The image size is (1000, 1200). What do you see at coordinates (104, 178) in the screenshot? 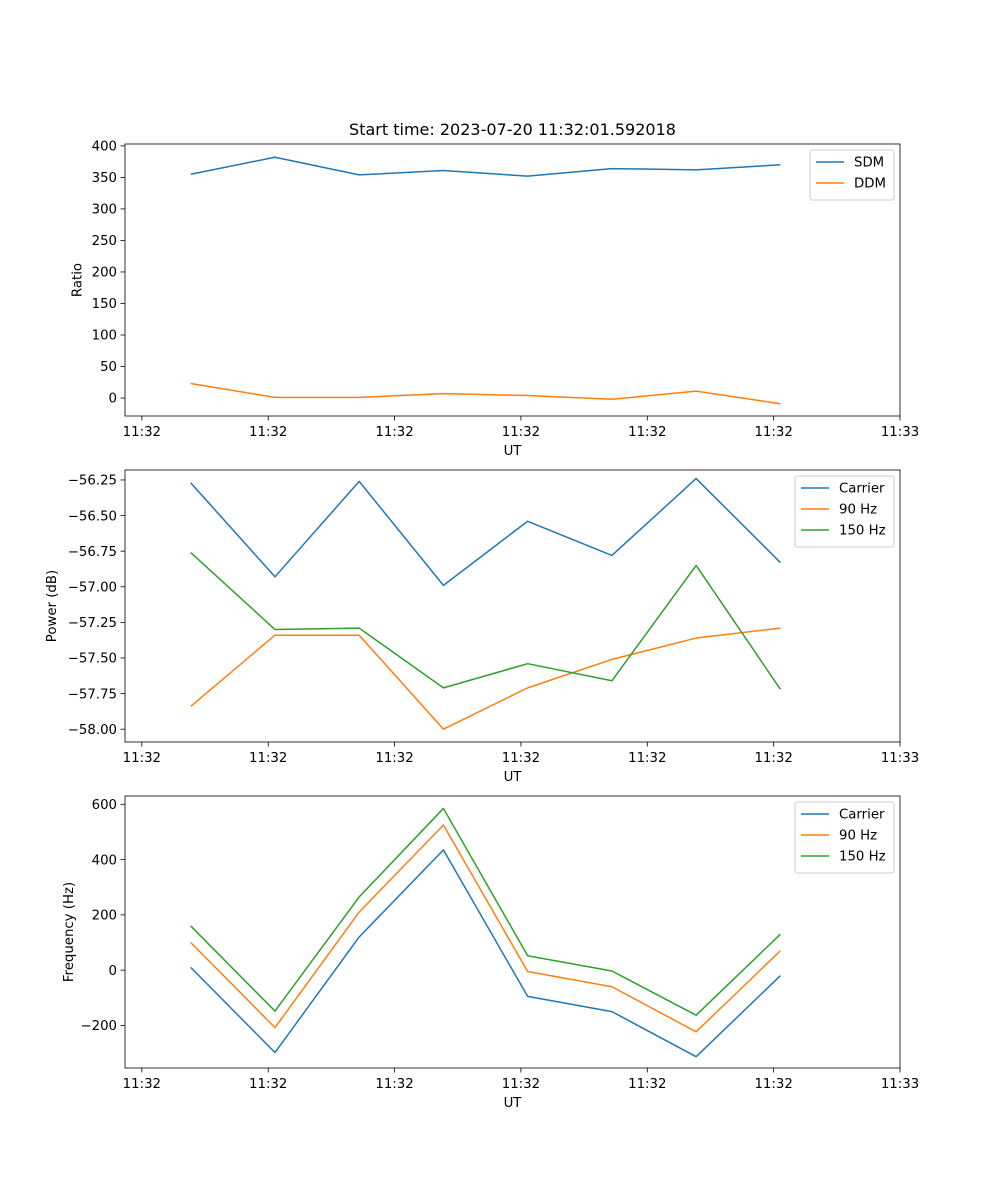
I see `y-tick-label: 350` at bounding box center [104, 178].